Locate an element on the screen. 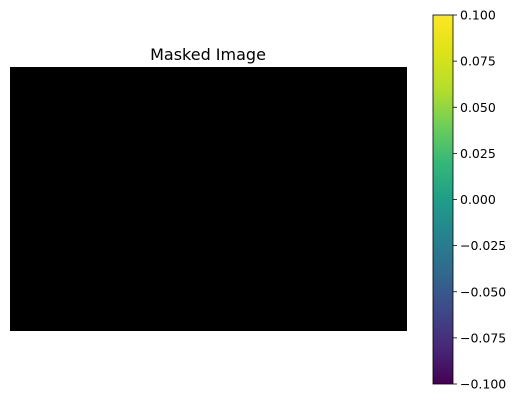  colorbar-tick-label: −0.025 is located at coordinates (483, 245).